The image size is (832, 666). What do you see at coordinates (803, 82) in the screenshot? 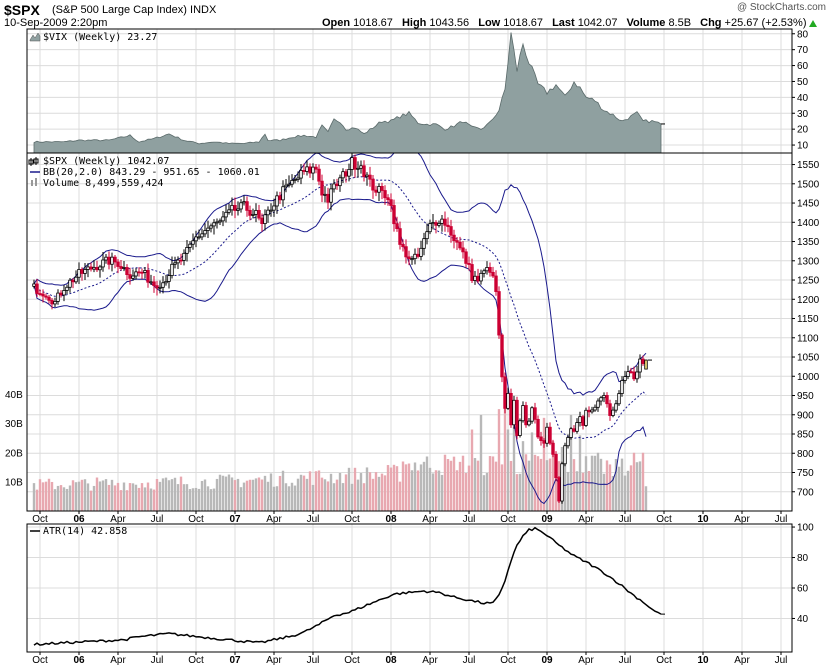
I see `y-tick-label: 50` at bounding box center [803, 82].